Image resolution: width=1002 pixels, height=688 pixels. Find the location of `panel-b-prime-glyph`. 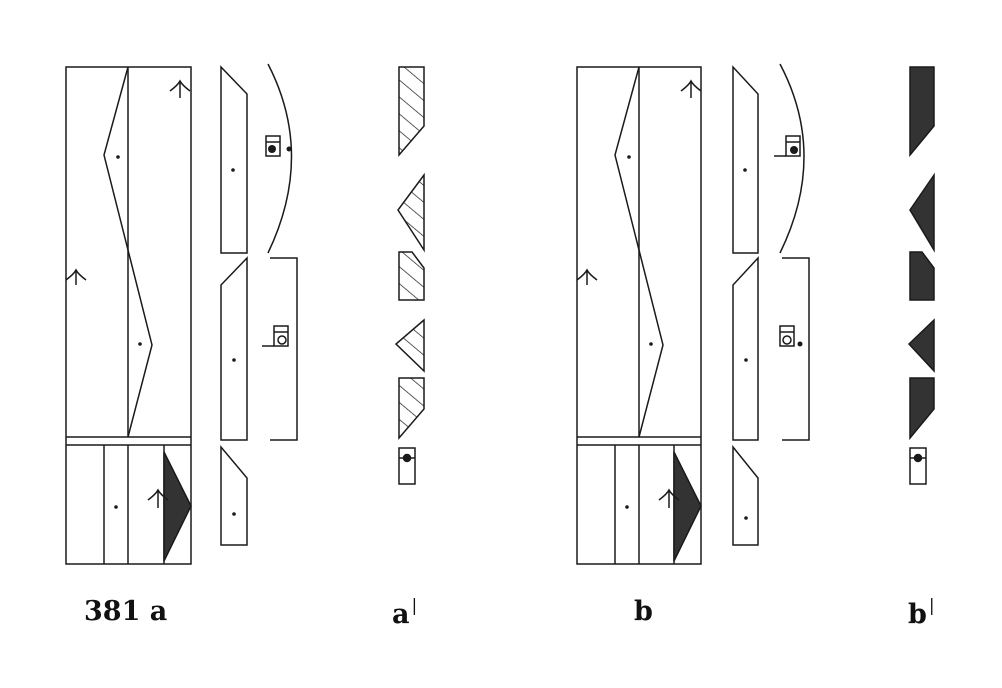

panel-b-prime-glyph is located at coordinates (918, 466).